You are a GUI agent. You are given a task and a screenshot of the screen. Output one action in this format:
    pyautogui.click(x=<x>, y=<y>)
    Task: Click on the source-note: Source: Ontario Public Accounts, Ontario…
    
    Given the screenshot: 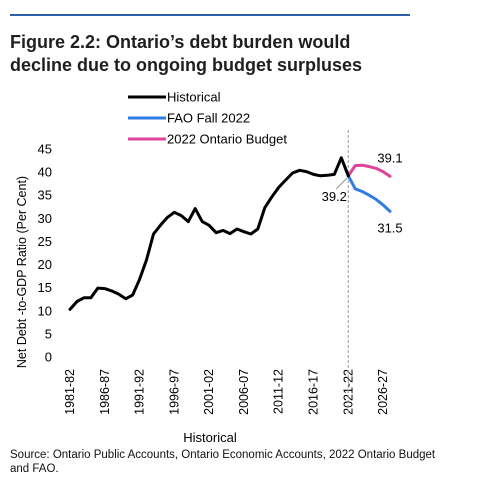 What is the action you would take?
    pyautogui.click(x=223, y=462)
    